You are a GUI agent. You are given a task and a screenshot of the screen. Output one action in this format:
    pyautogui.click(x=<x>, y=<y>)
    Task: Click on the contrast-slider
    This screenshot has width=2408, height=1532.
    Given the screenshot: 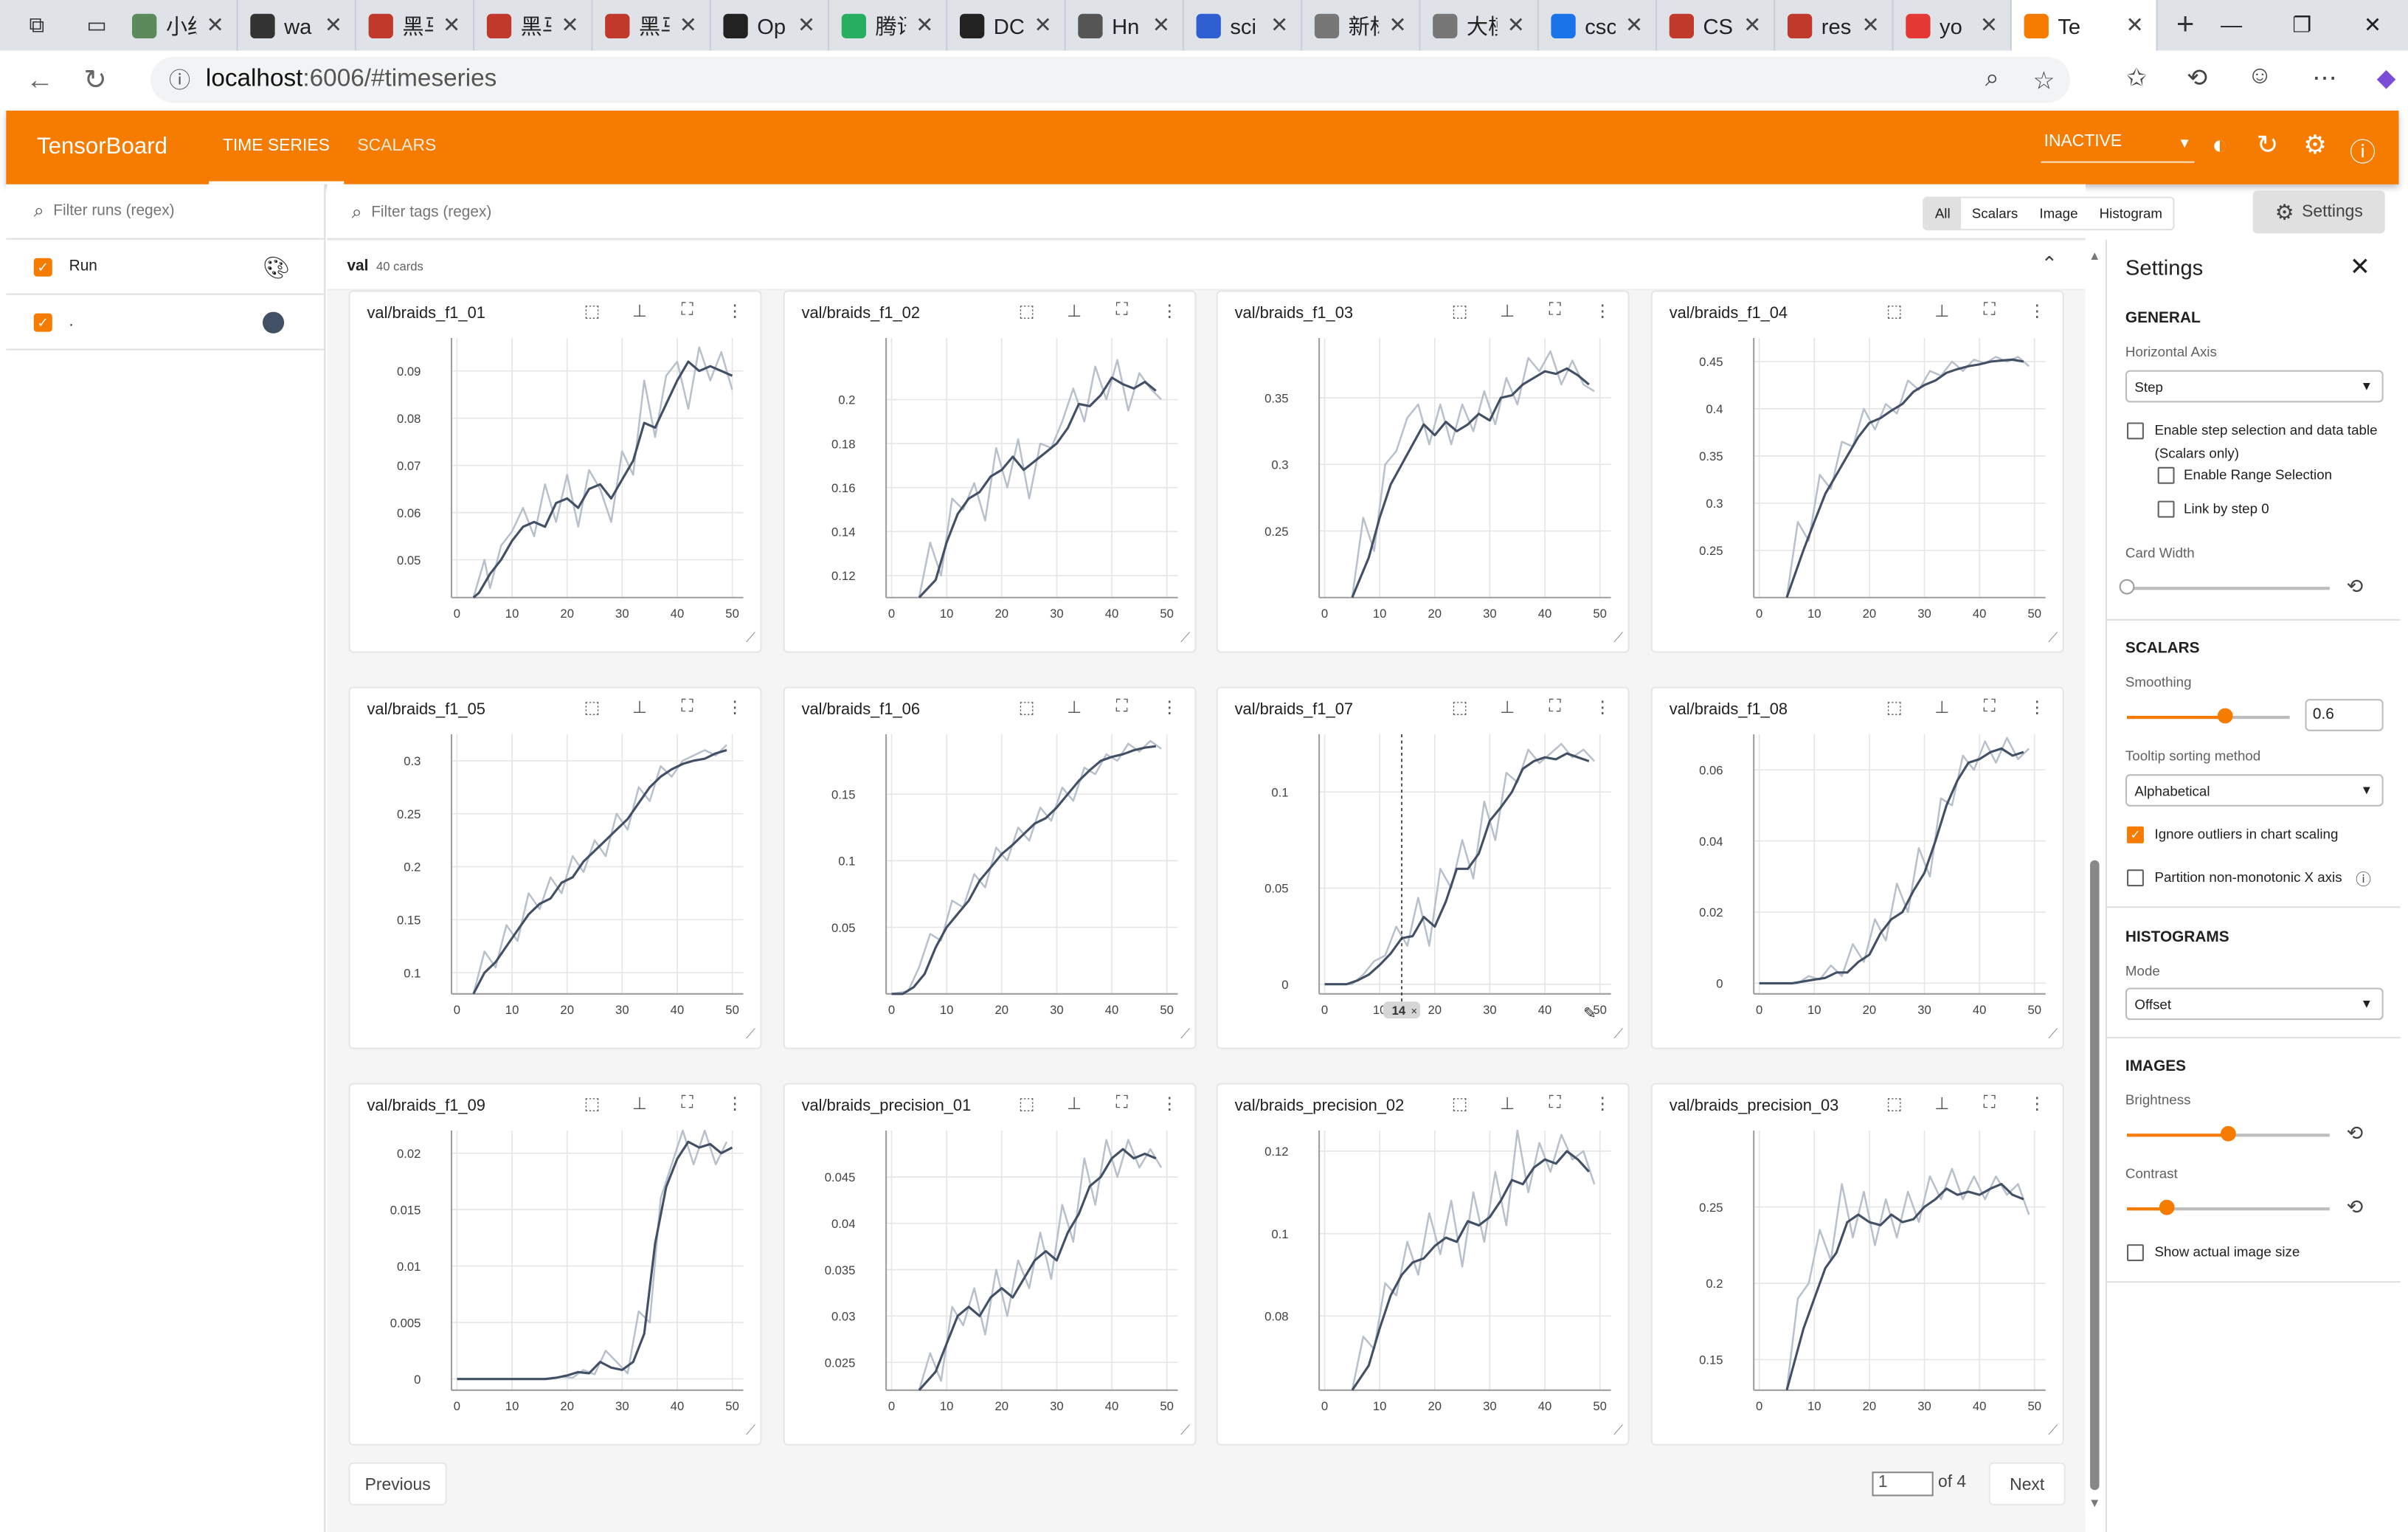 What is the action you would take?
    pyautogui.click(x=2228, y=1209)
    